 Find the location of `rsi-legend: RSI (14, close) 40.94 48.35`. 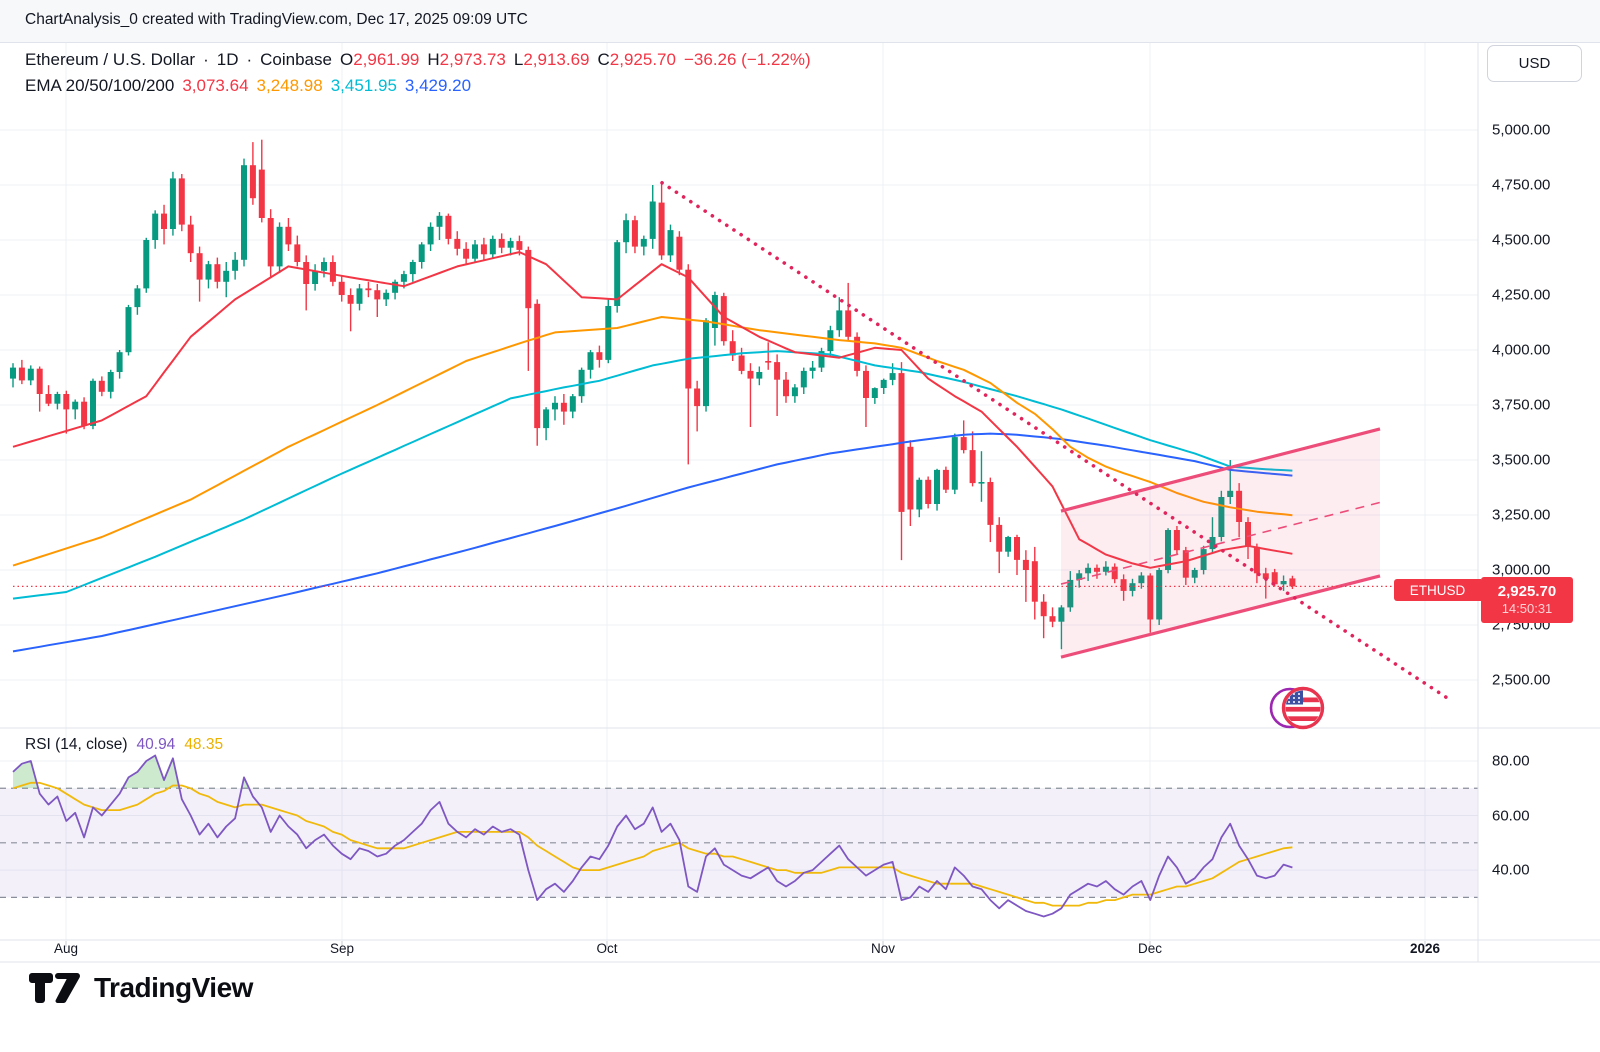

rsi-legend: RSI (14, close) 40.94 48.35 is located at coordinates (124, 745).